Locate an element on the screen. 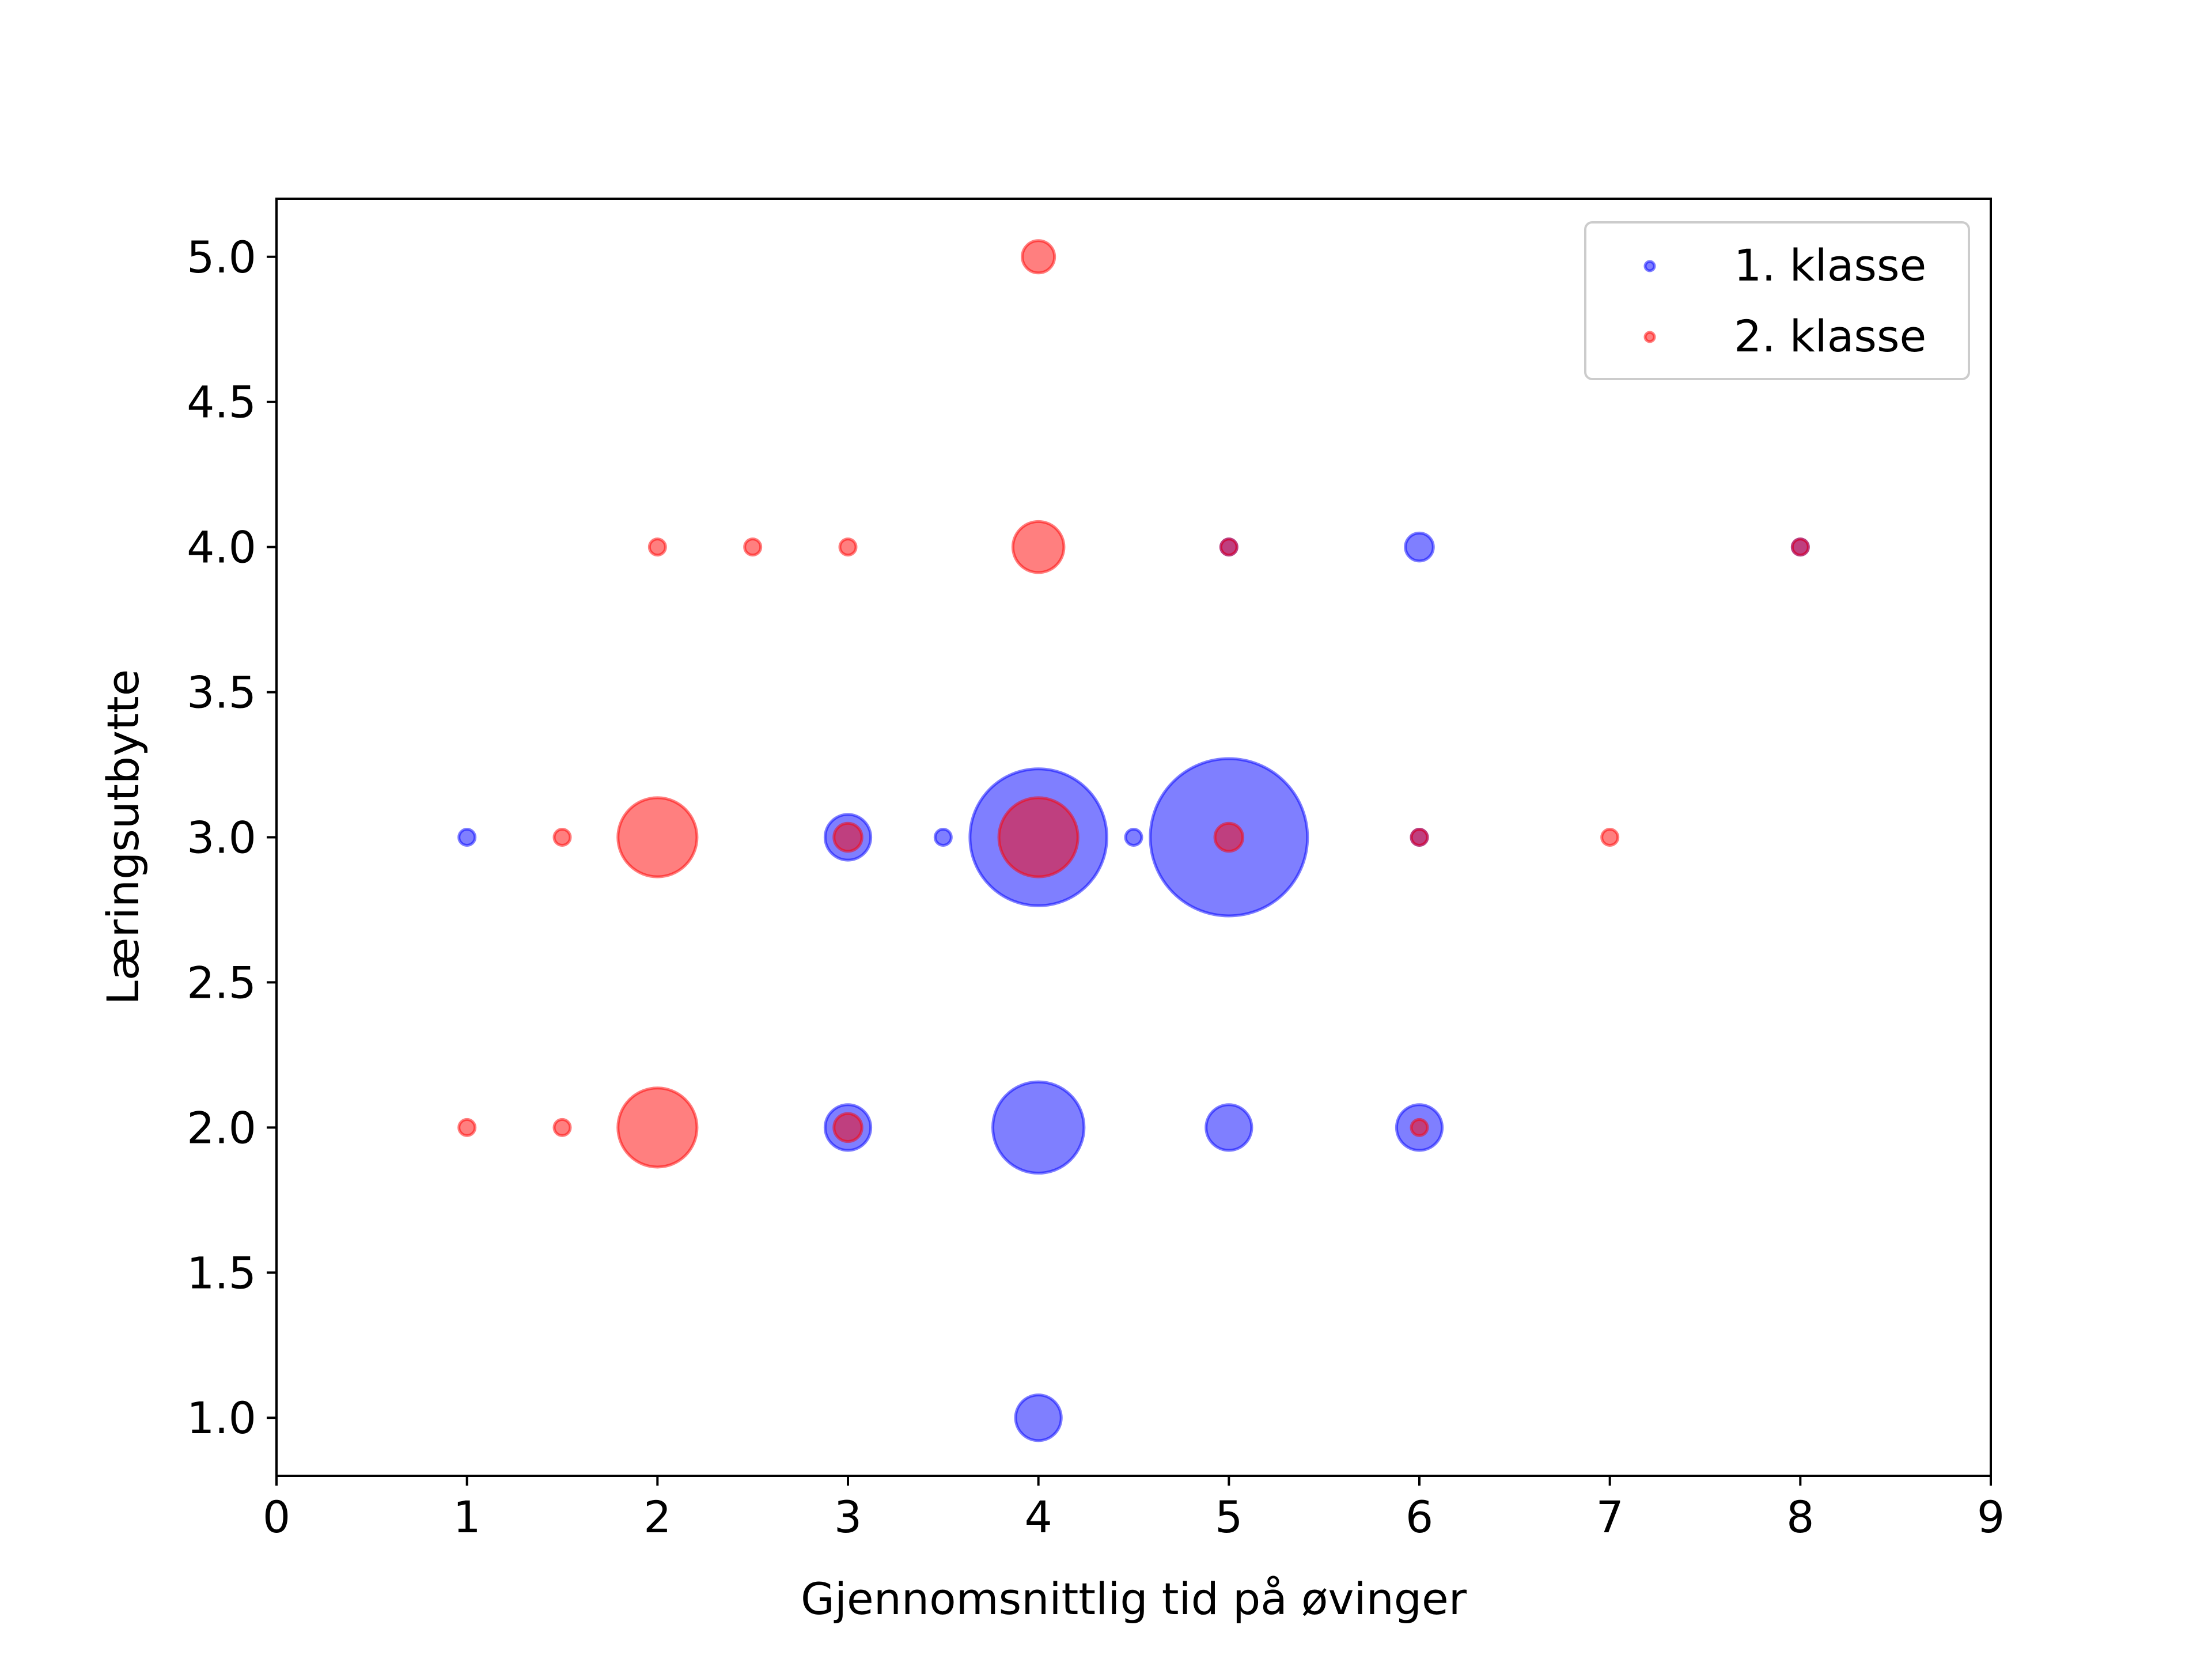 The image size is (2212, 1659). legend-frame is located at coordinates (1777, 301).